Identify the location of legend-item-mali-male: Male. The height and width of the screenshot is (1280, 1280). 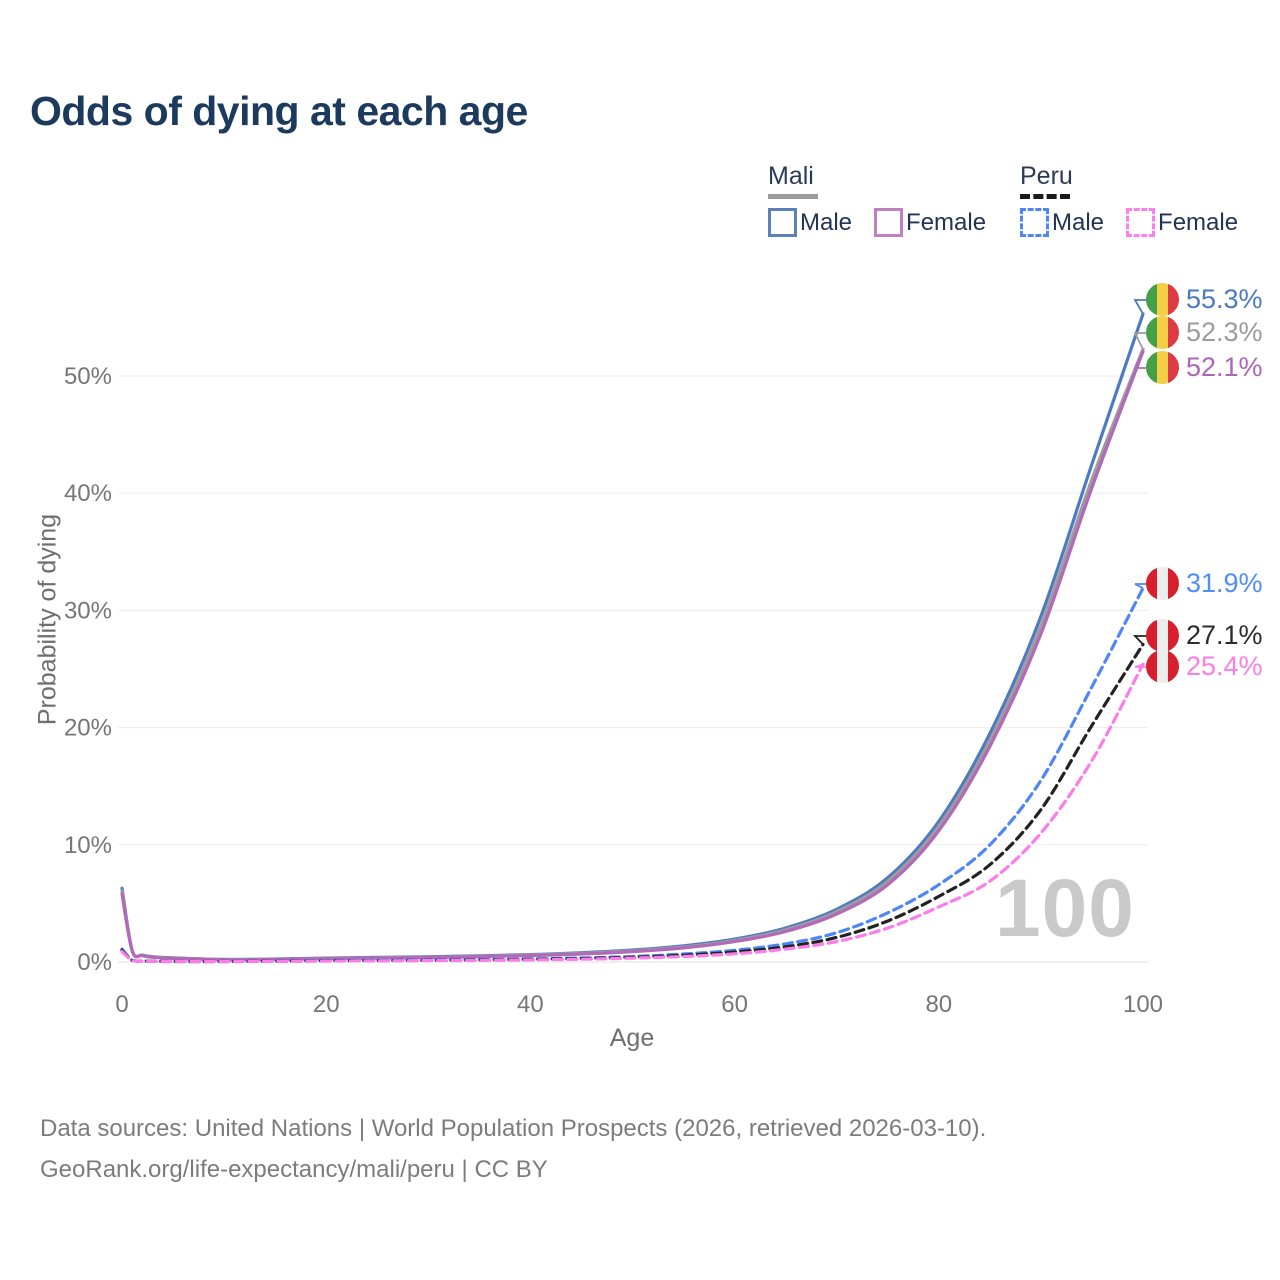
(810, 222).